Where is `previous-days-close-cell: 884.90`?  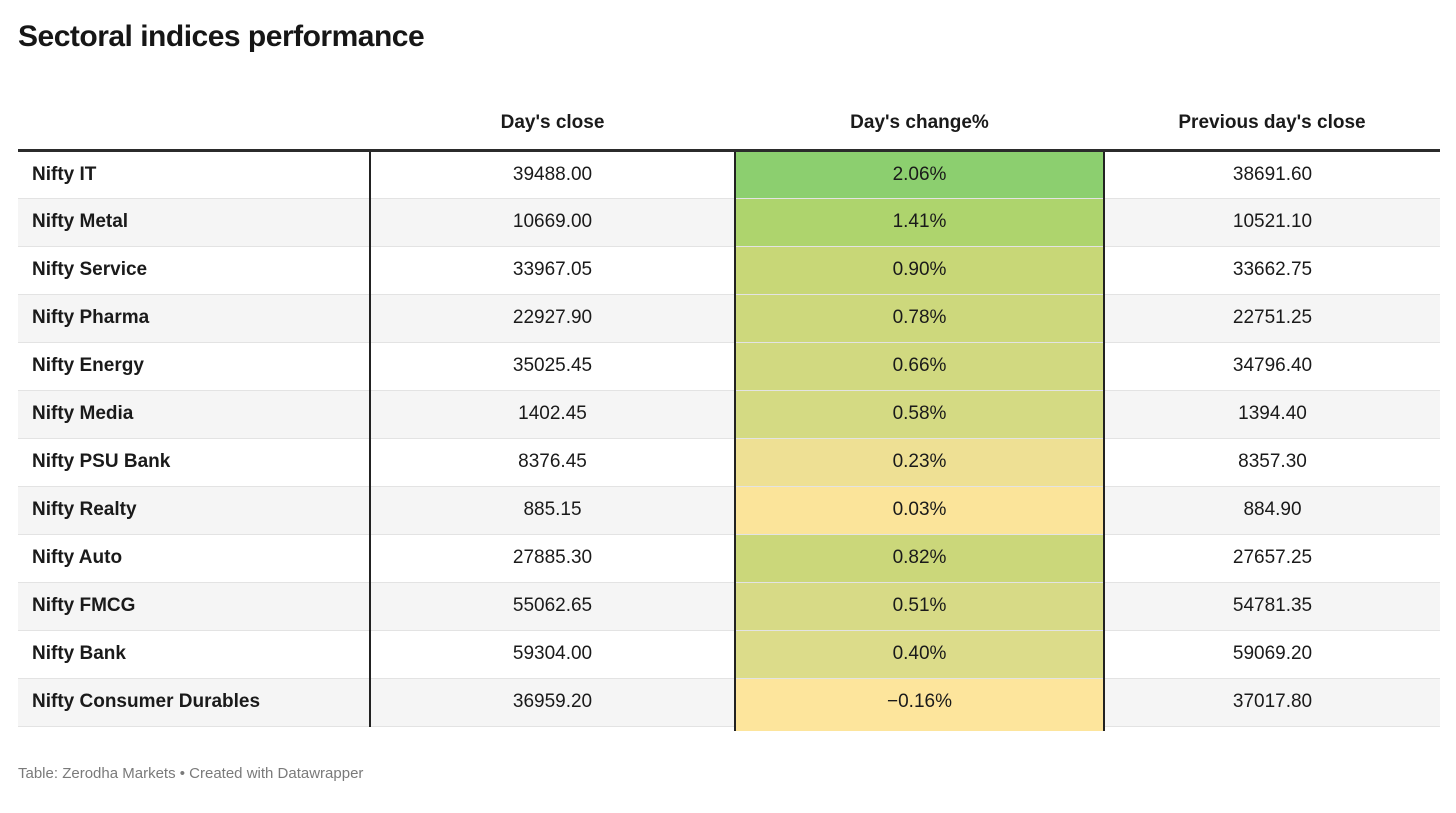
previous-days-close-cell: 884.90 is located at coordinates (1272, 510).